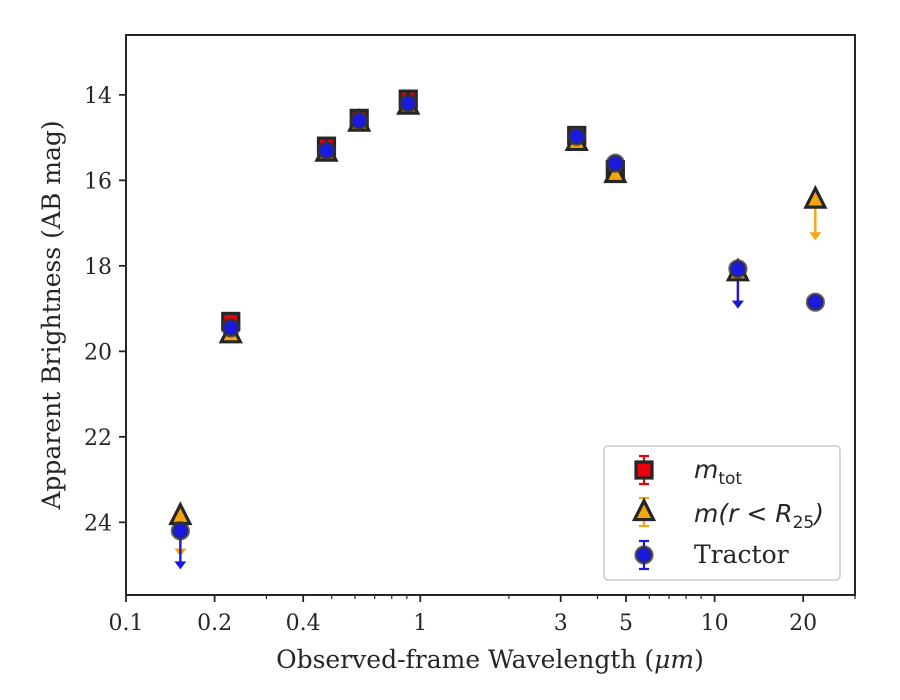  What do you see at coordinates (98, 267) in the screenshot?
I see `y-tick-label: 18` at bounding box center [98, 267].